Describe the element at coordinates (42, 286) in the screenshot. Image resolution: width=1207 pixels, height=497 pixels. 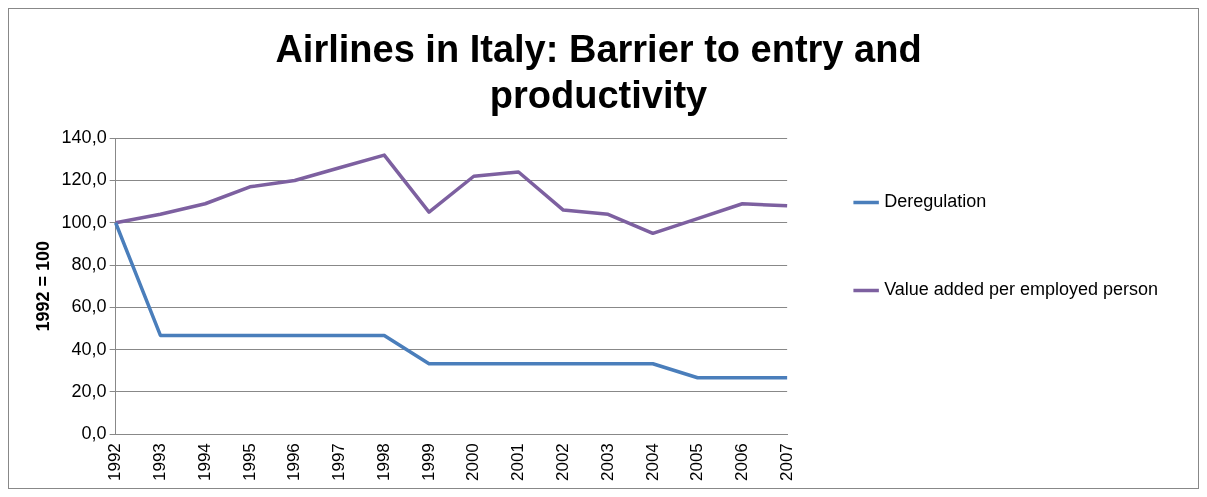
I see `y-axis-title: 1992 = 100` at that location.